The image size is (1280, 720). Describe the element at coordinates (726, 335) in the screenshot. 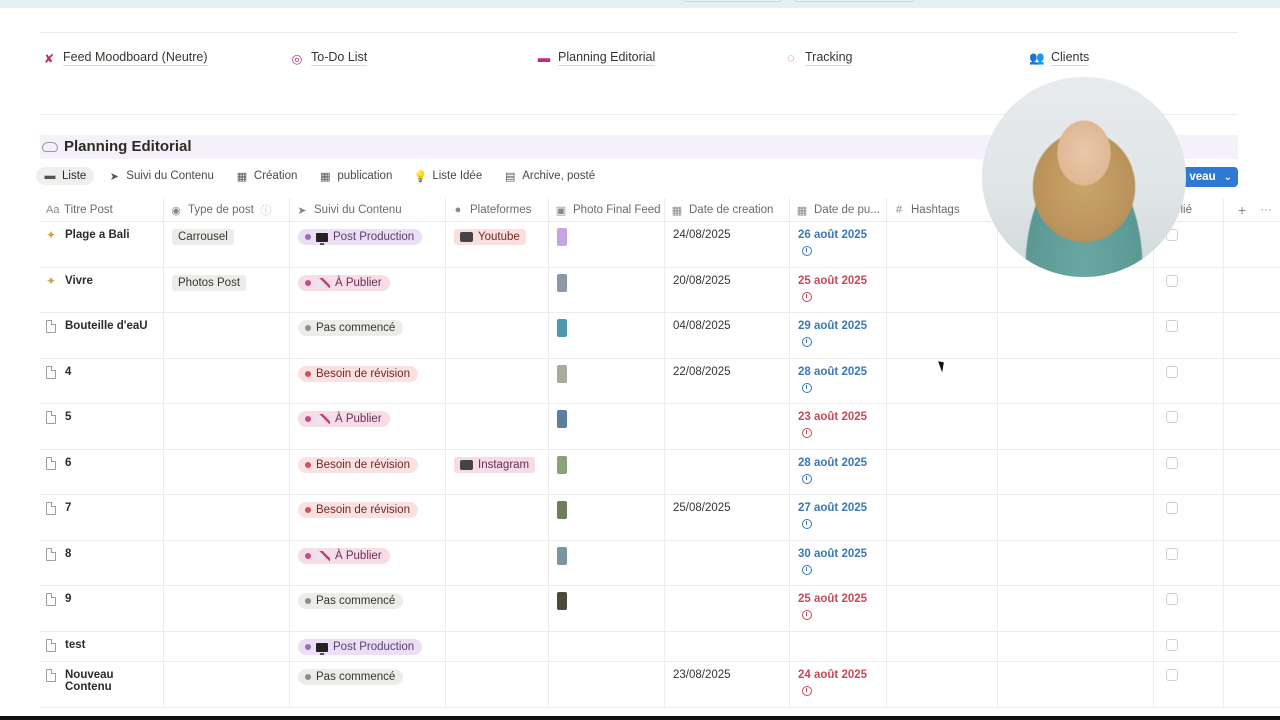

I see `cell-creation-date: 04/08/2025` at that location.